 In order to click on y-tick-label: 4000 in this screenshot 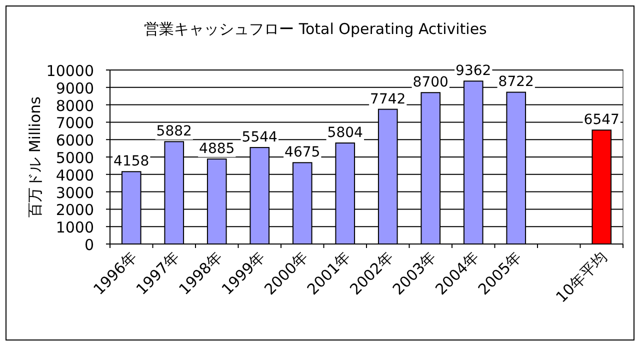, I will do `click(75, 175)`.